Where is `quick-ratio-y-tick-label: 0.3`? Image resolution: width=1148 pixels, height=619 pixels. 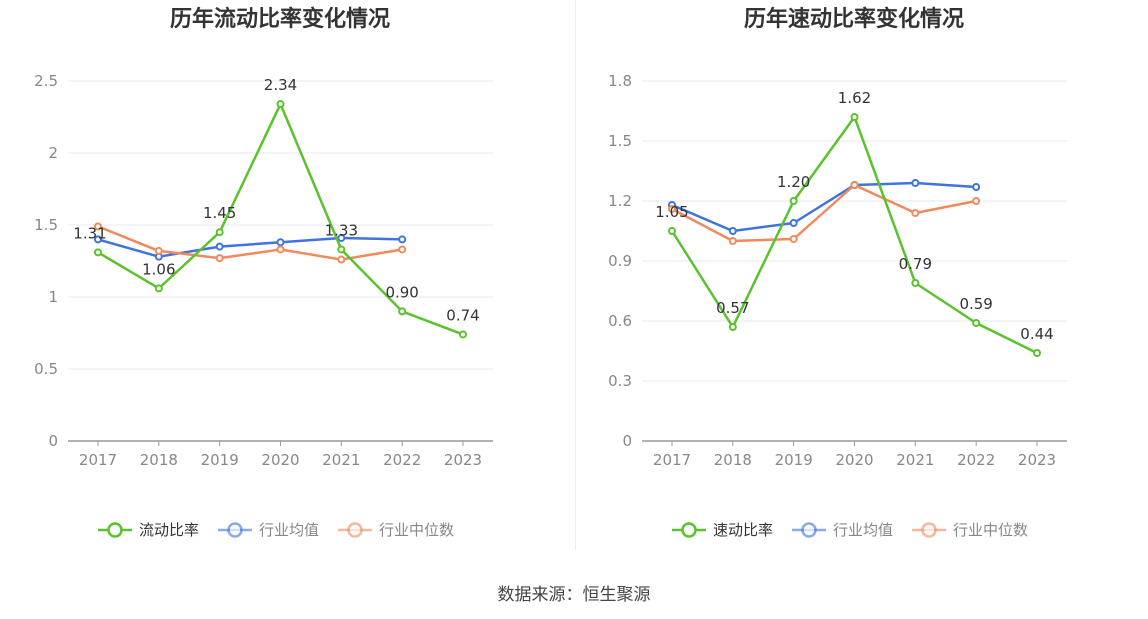 quick-ratio-y-tick-label: 0.3 is located at coordinates (620, 381).